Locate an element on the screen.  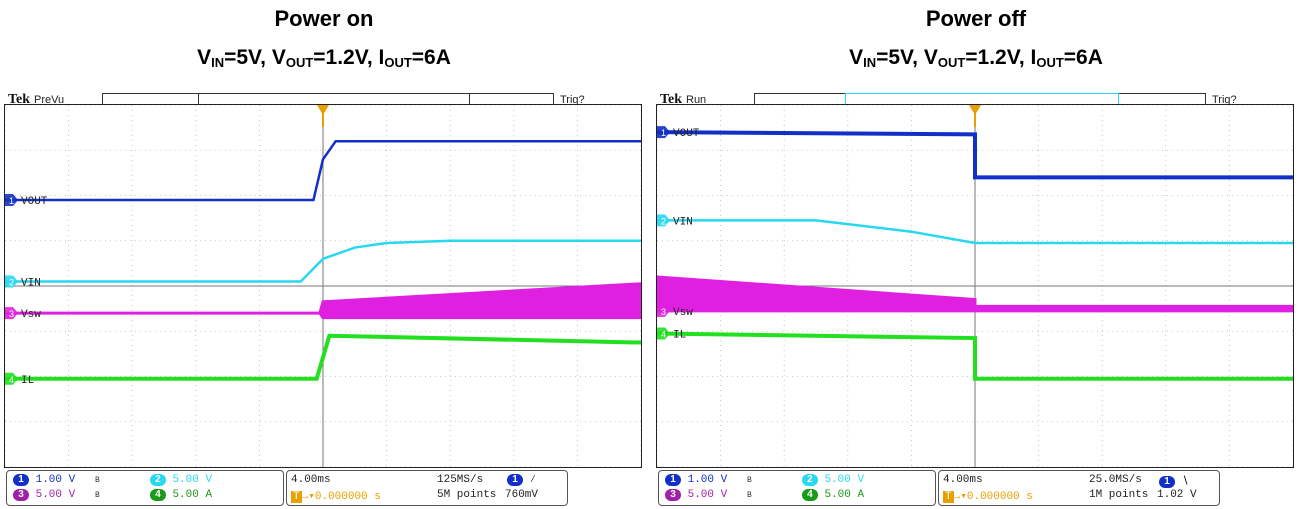
acquisition-status: PreVu is located at coordinates (49, 100).